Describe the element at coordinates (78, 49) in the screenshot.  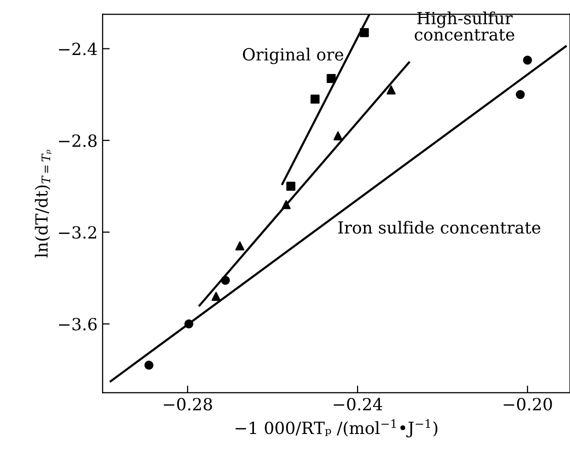
I see `y-tick-label: −2.4` at that location.